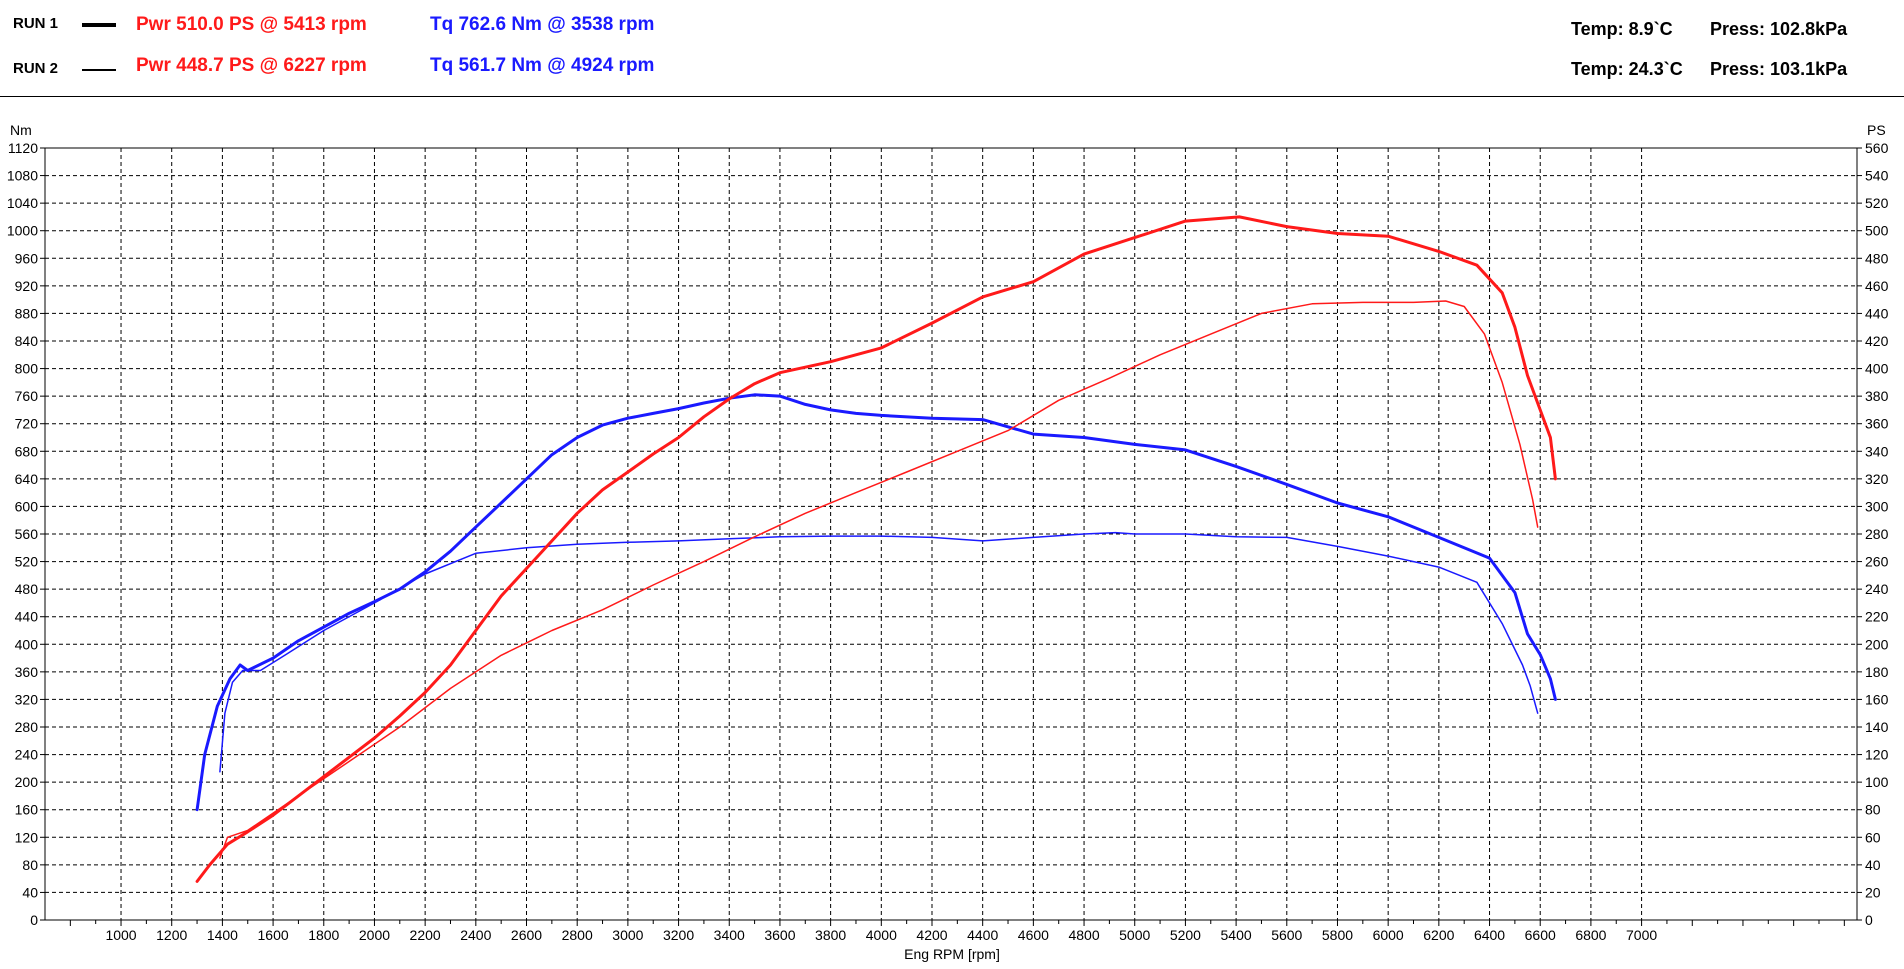  I want to click on y-right-tick-label: 520, so click(1877, 203).